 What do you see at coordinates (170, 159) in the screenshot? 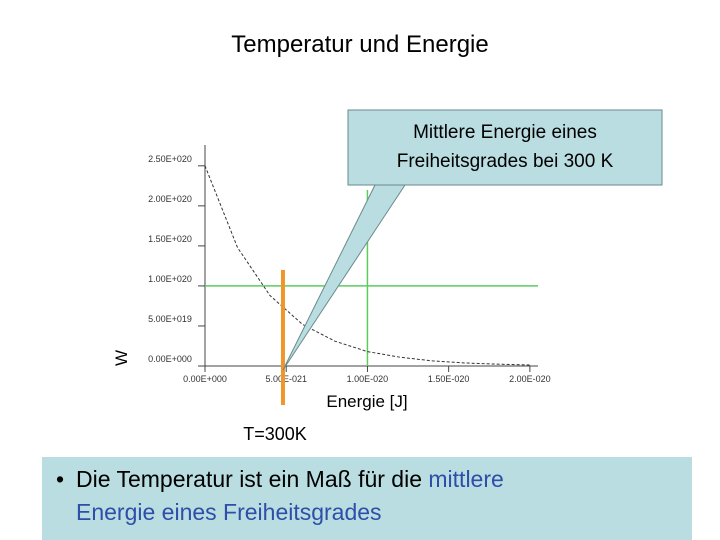
I see `y-tick-label: 2.50E+020` at bounding box center [170, 159].